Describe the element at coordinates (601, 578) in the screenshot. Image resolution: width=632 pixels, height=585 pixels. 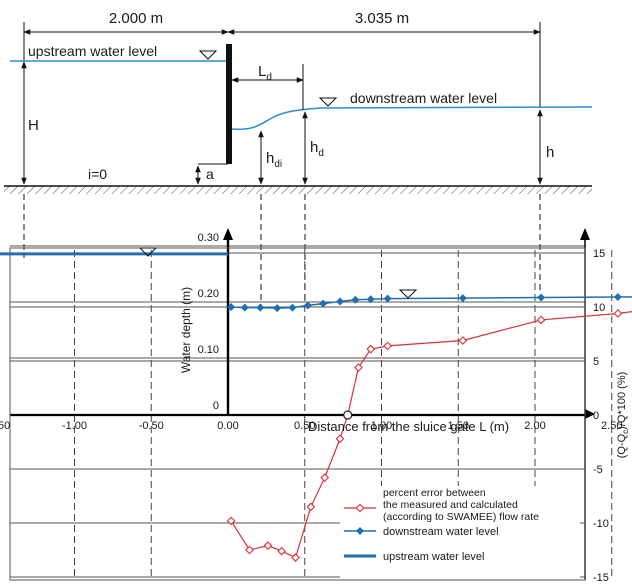
I see `y-right-tick-label: -15` at that location.